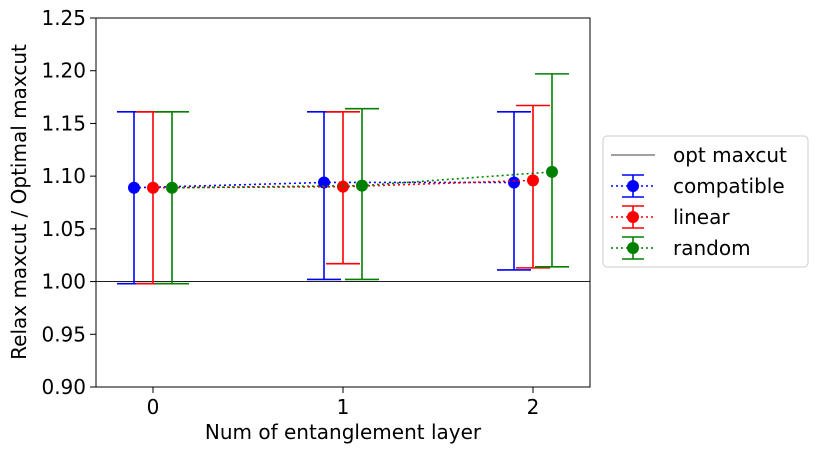 This screenshot has width=818, height=452. I want to click on y-tick-label: 0.95, so click(63, 334).